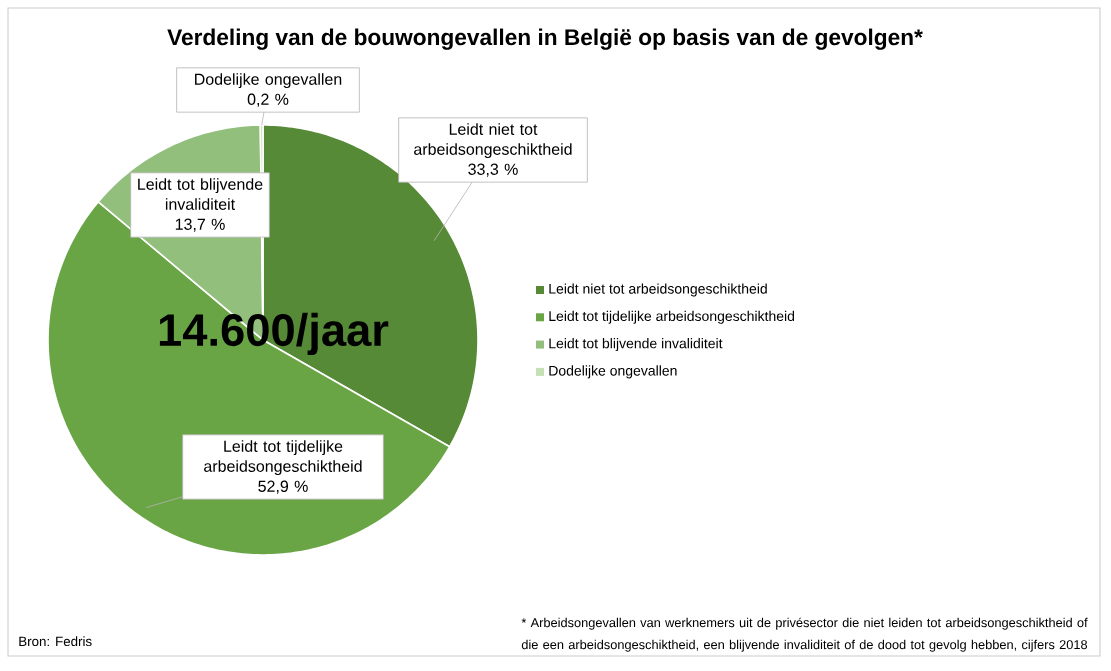 The height and width of the screenshot is (671, 1111). What do you see at coordinates (804, 634) in the screenshot?
I see `text: * Arbeidsongevallen van werknemers uit de privésector die niet leiden tot arbeidsongeschiktheid of die een arbeidsongeschiktheid, een blijvende invaliditeit of de dood tot gevolg hebben, cijfers 2018` at bounding box center [804, 634].